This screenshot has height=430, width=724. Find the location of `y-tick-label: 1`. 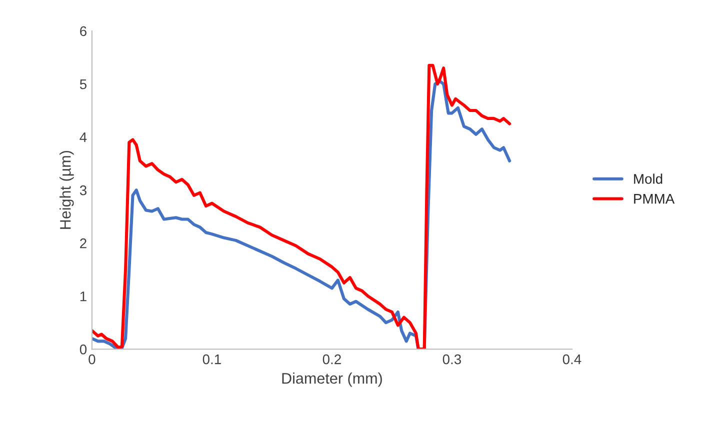

y-tick-label: 1 is located at coordinates (83, 297).